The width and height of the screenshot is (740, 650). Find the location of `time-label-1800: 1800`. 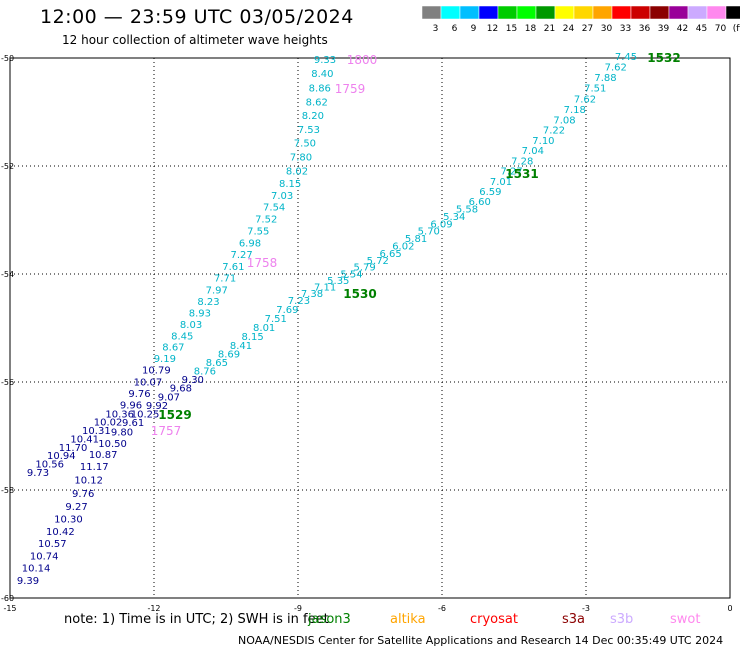

time-label-1800: 1800 is located at coordinates (362, 60).